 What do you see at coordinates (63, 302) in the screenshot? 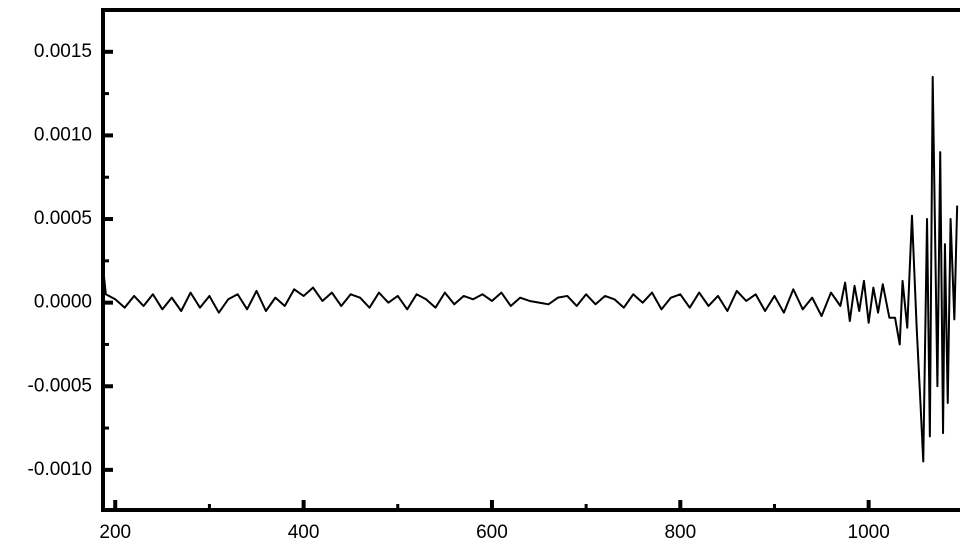
I see `y-tick-label: 0.0000` at bounding box center [63, 302].